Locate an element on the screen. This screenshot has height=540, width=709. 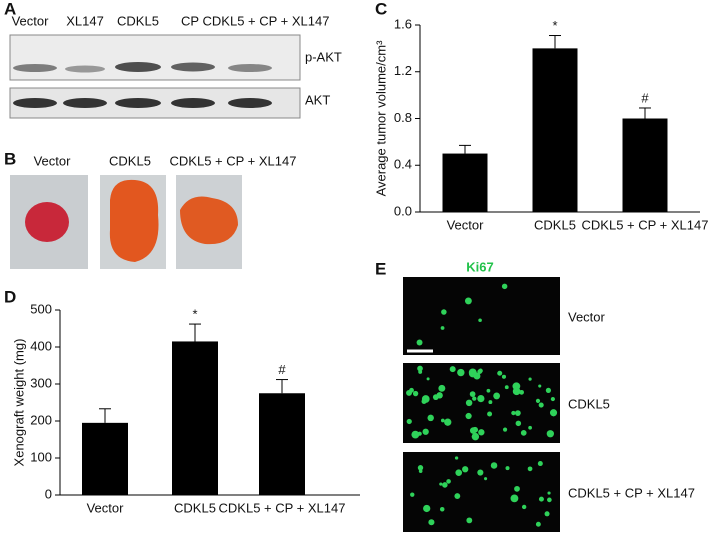
blot-label: AKT is located at coordinates (317, 99).